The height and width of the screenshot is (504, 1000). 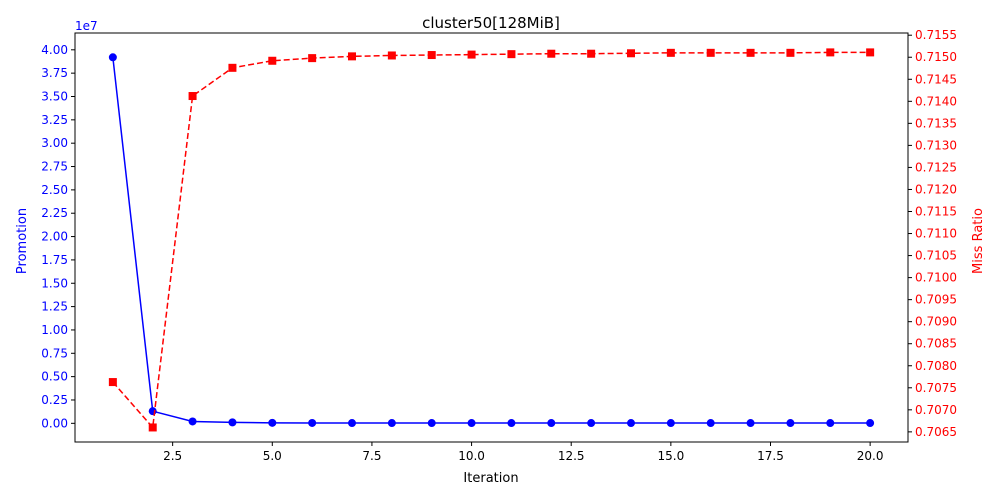 I want to click on right-tick-label: 0.7125, so click(x=936, y=167).